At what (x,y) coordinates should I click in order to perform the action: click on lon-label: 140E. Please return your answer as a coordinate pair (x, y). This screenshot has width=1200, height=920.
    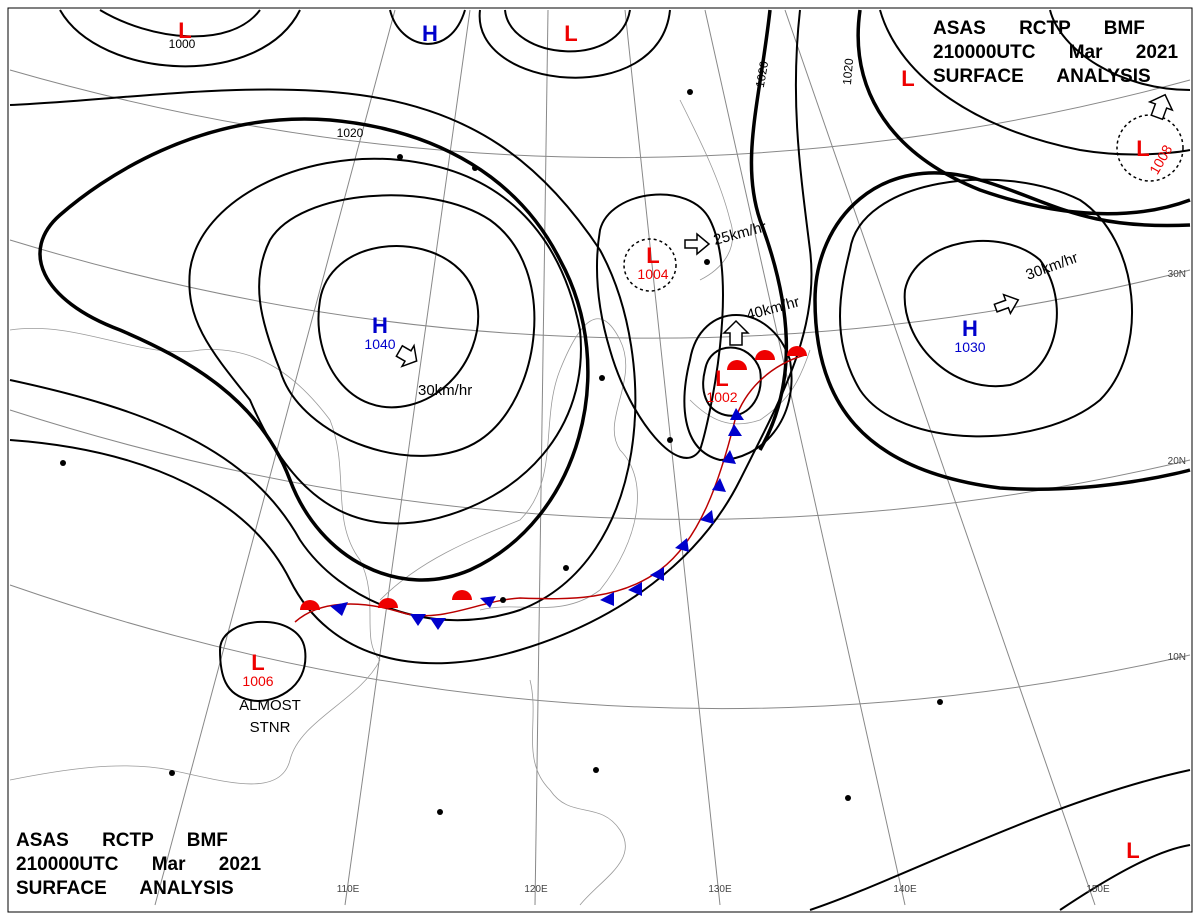
    Looking at the image, I should click on (905, 889).